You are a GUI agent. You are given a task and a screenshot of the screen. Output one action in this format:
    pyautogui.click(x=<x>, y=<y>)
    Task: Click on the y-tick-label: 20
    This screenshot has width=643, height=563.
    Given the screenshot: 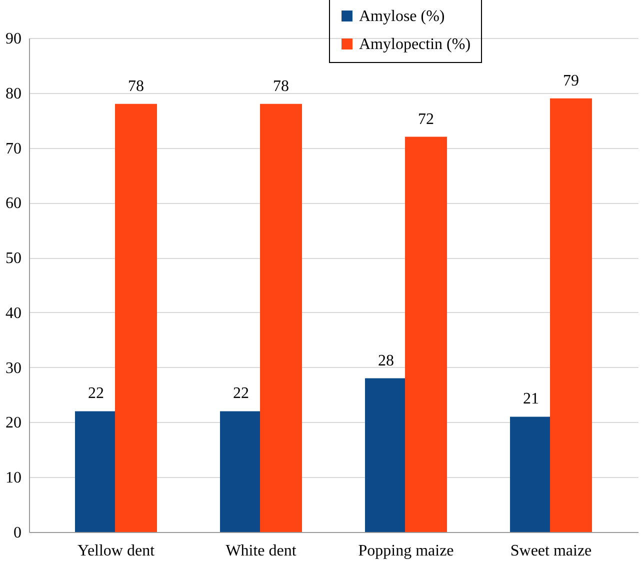 What is the action you would take?
    pyautogui.click(x=14, y=423)
    